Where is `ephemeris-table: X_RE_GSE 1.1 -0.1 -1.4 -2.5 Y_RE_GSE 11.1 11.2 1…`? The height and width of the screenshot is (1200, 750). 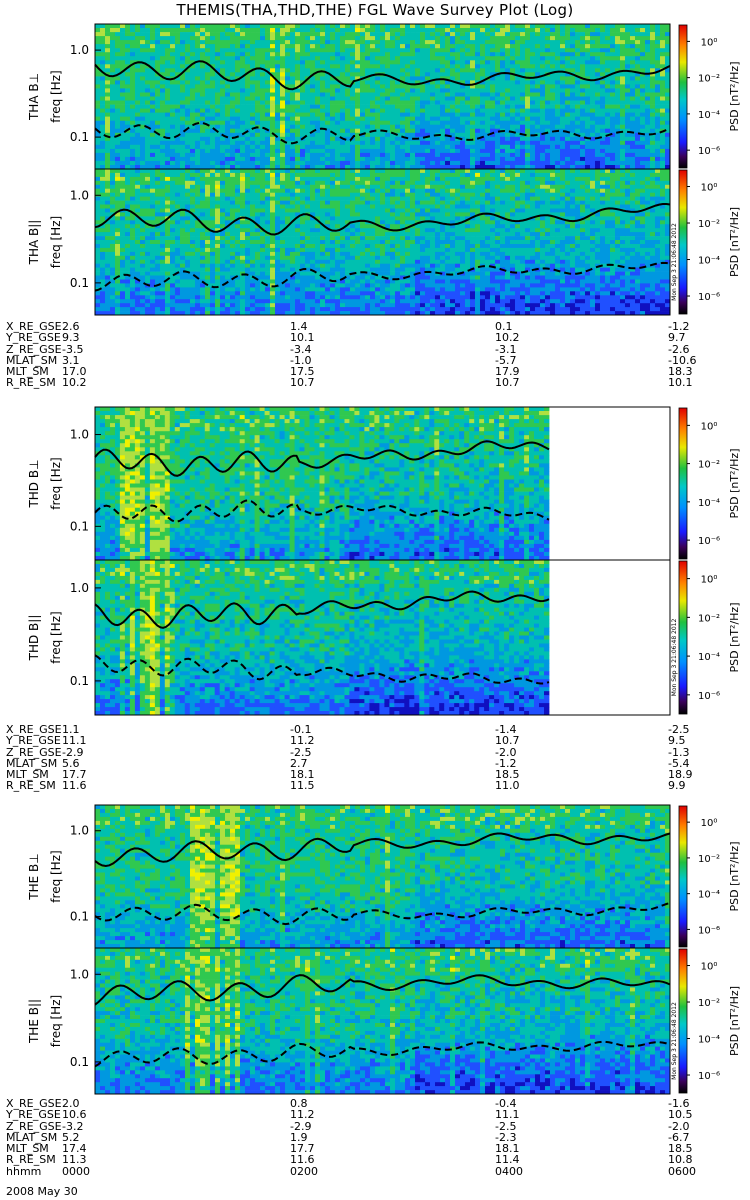
ephemeris-table: X_RE_GSE 1.1 -0.1 -1.4 -2.5 Y_RE_GSE 11.1 11.2 1… is located at coordinates (376, 758).